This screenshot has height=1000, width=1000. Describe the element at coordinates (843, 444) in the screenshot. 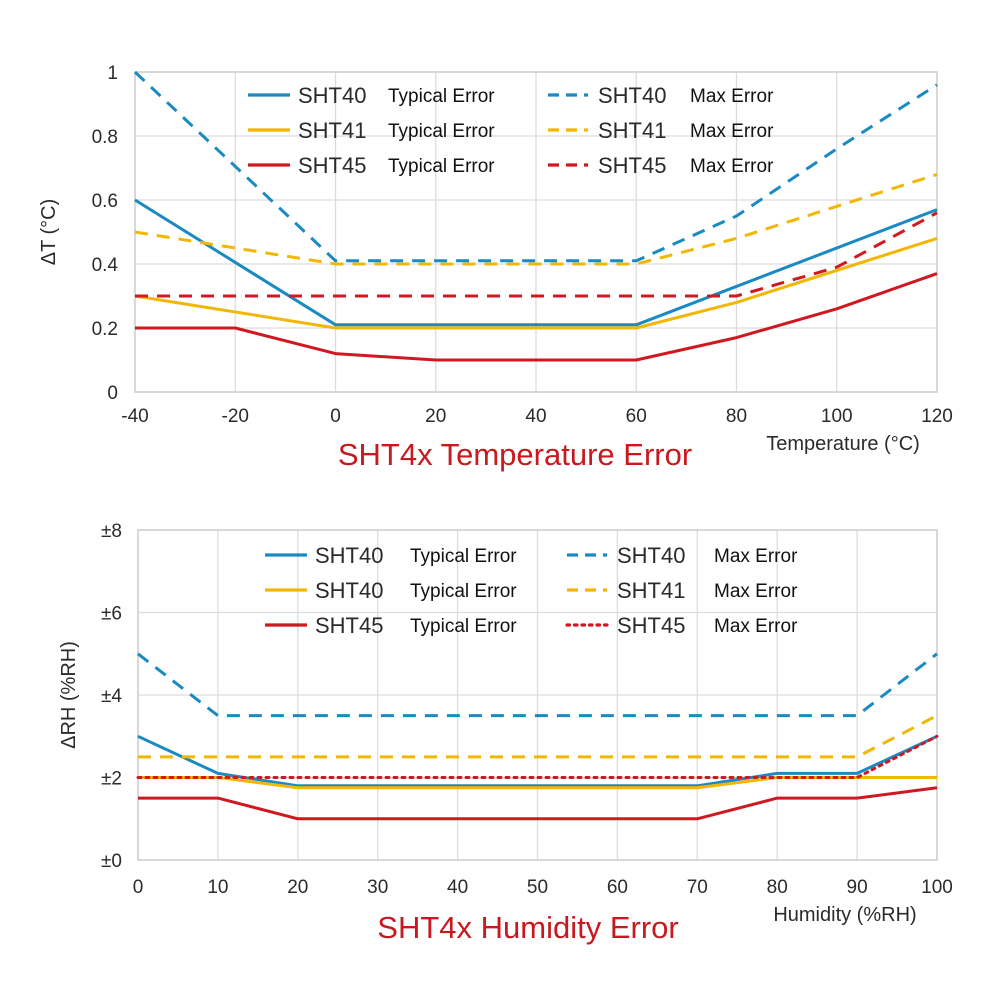

I see `x-axis-title: Temperature (°C)` at that location.